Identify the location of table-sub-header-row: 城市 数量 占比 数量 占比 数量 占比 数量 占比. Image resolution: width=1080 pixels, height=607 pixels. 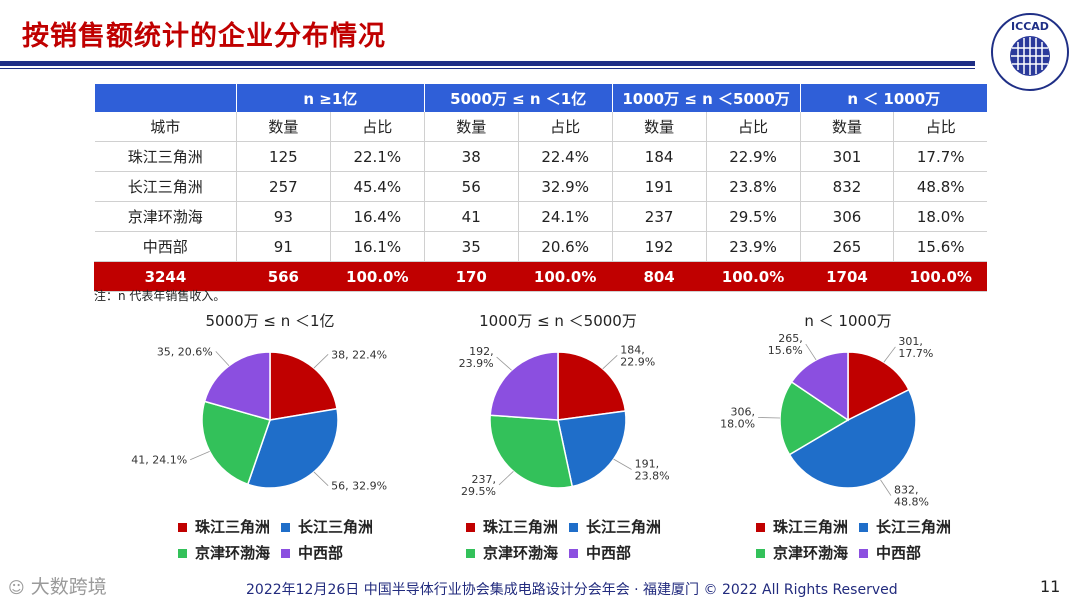
(540, 127).